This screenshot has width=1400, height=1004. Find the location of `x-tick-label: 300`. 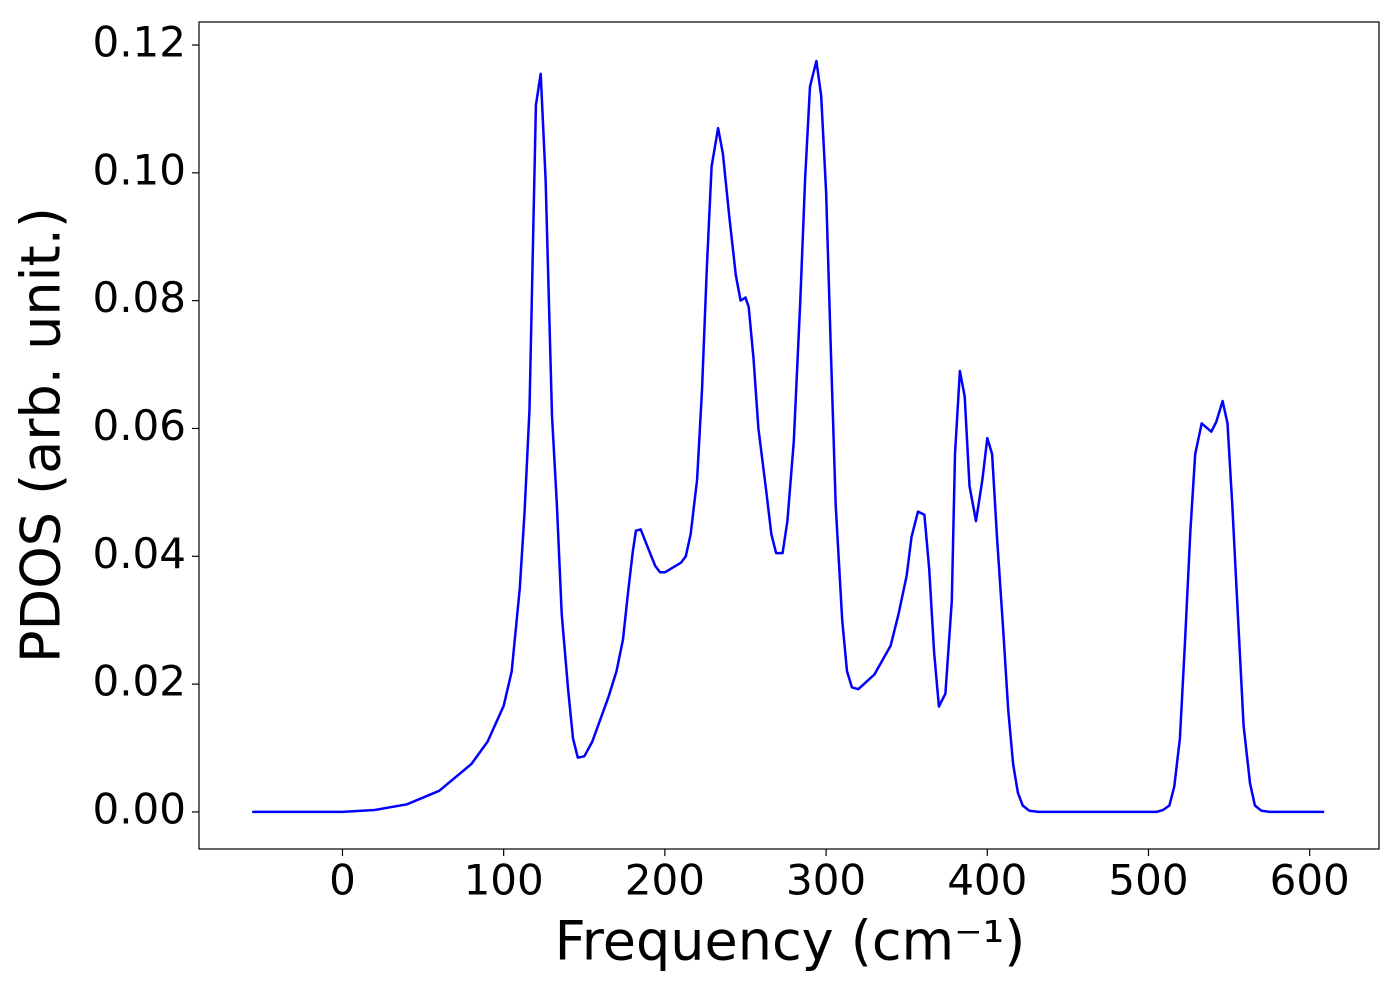

x-tick-label: 300 is located at coordinates (826, 880).